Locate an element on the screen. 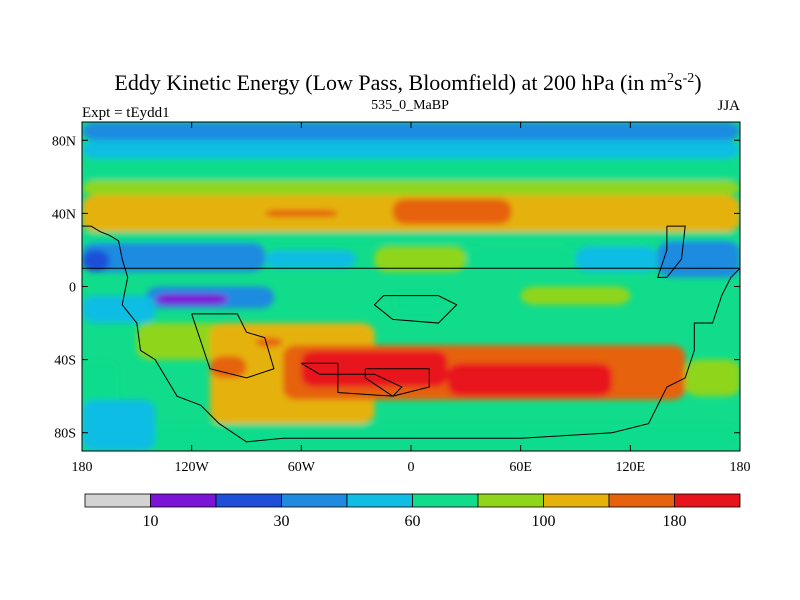 Image resolution: width=800 pixels, height=600 pixels. y-tick-label: 40S is located at coordinates (65, 361).